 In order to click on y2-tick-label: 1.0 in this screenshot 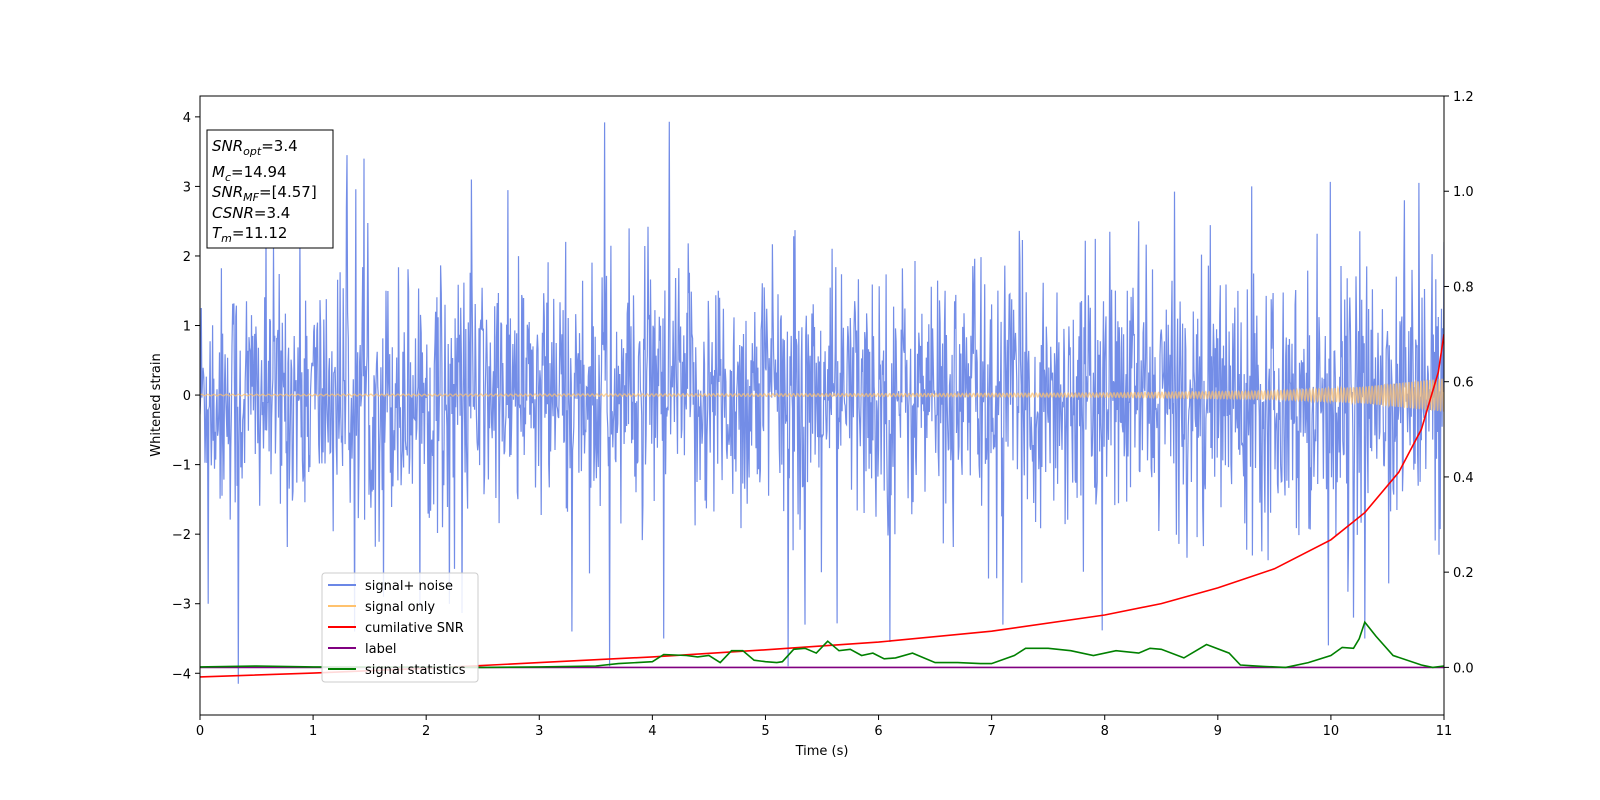, I will do `click(1463, 192)`.